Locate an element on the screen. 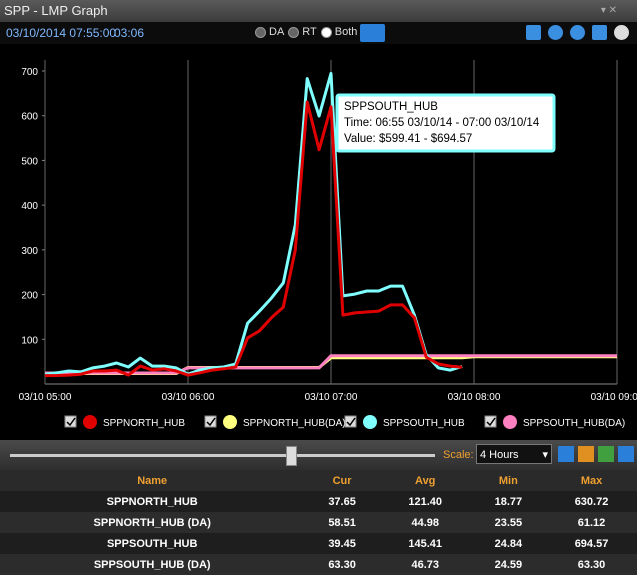 This screenshot has height=575, width=637. table-cell: SPPNORTH_HUB is located at coordinates (152, 501).